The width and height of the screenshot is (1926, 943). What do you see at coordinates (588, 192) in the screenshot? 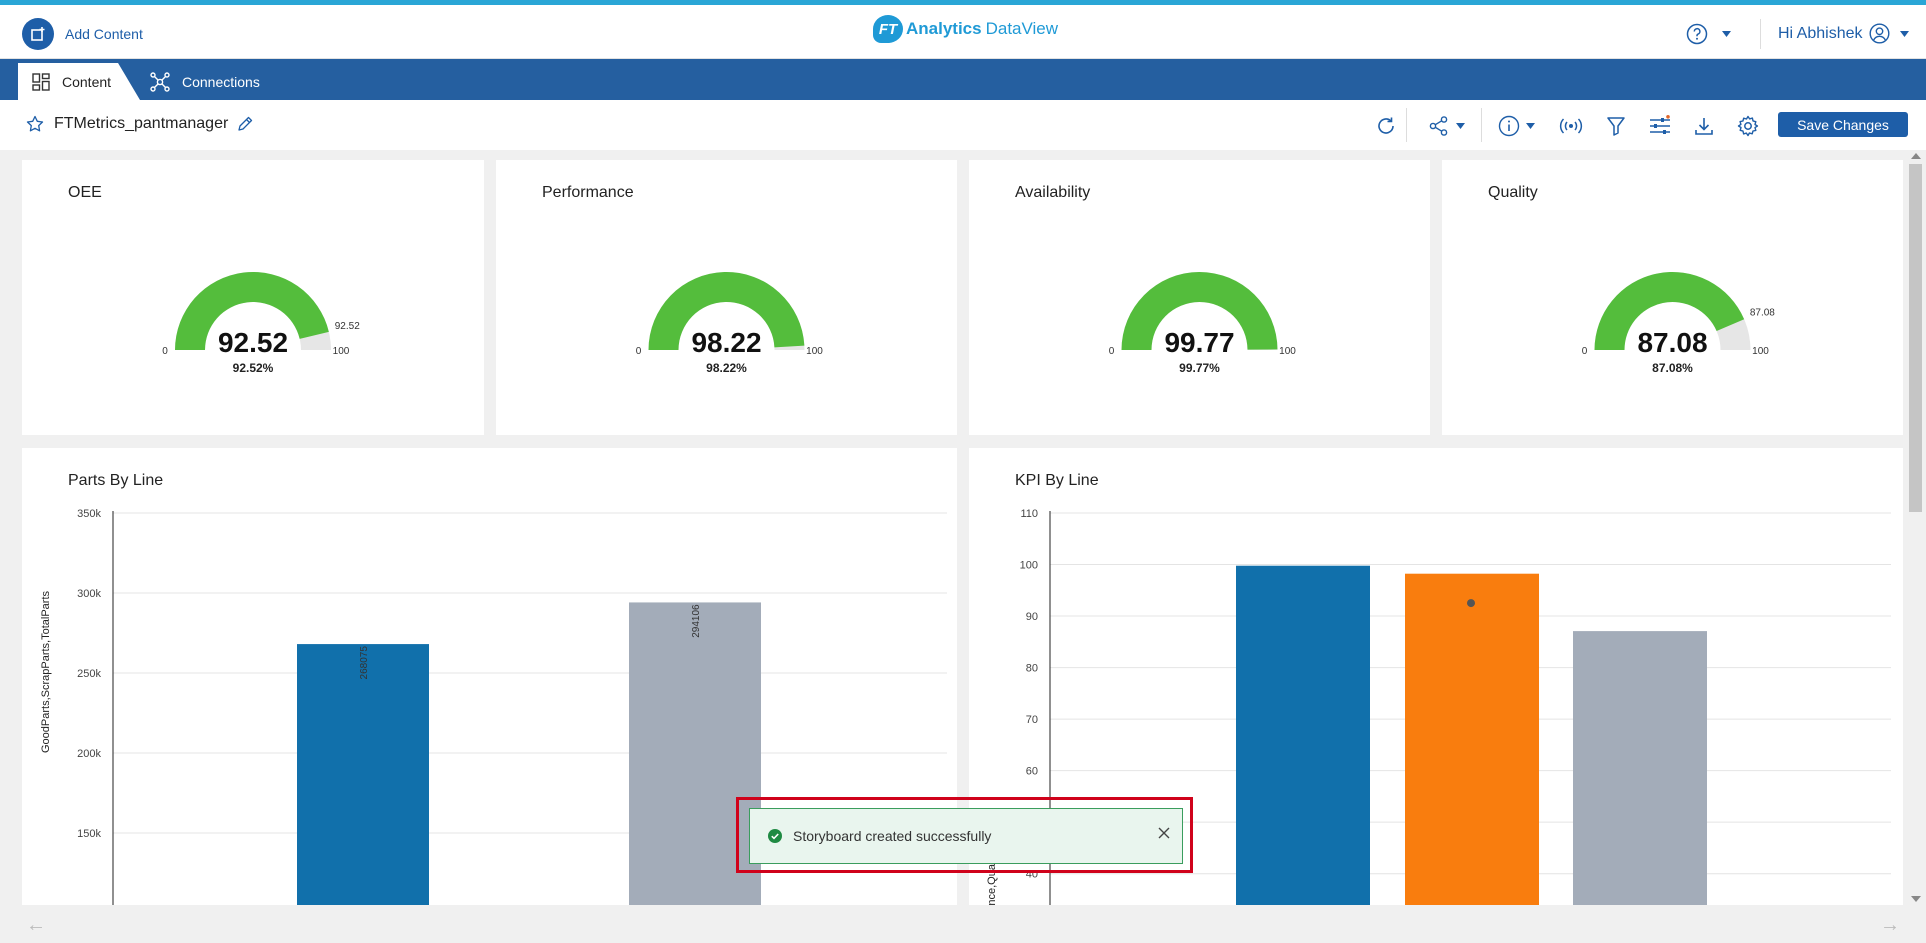
I see `panel-title: Performance` at bounding box center [588, 192].